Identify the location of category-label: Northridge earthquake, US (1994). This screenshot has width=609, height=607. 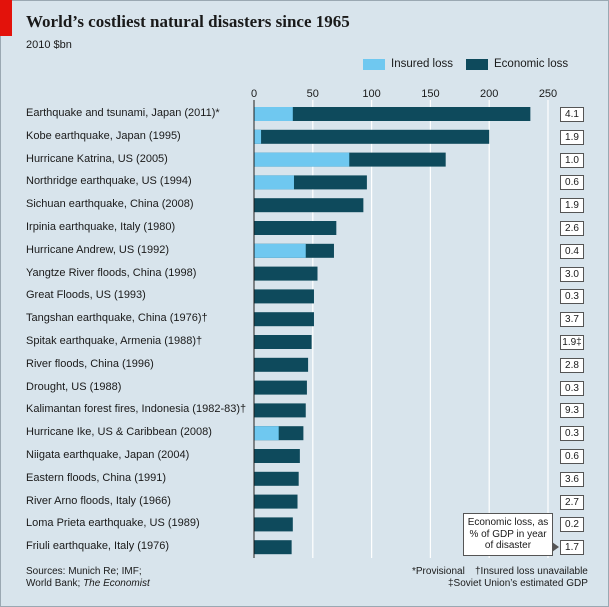
(109, 181).